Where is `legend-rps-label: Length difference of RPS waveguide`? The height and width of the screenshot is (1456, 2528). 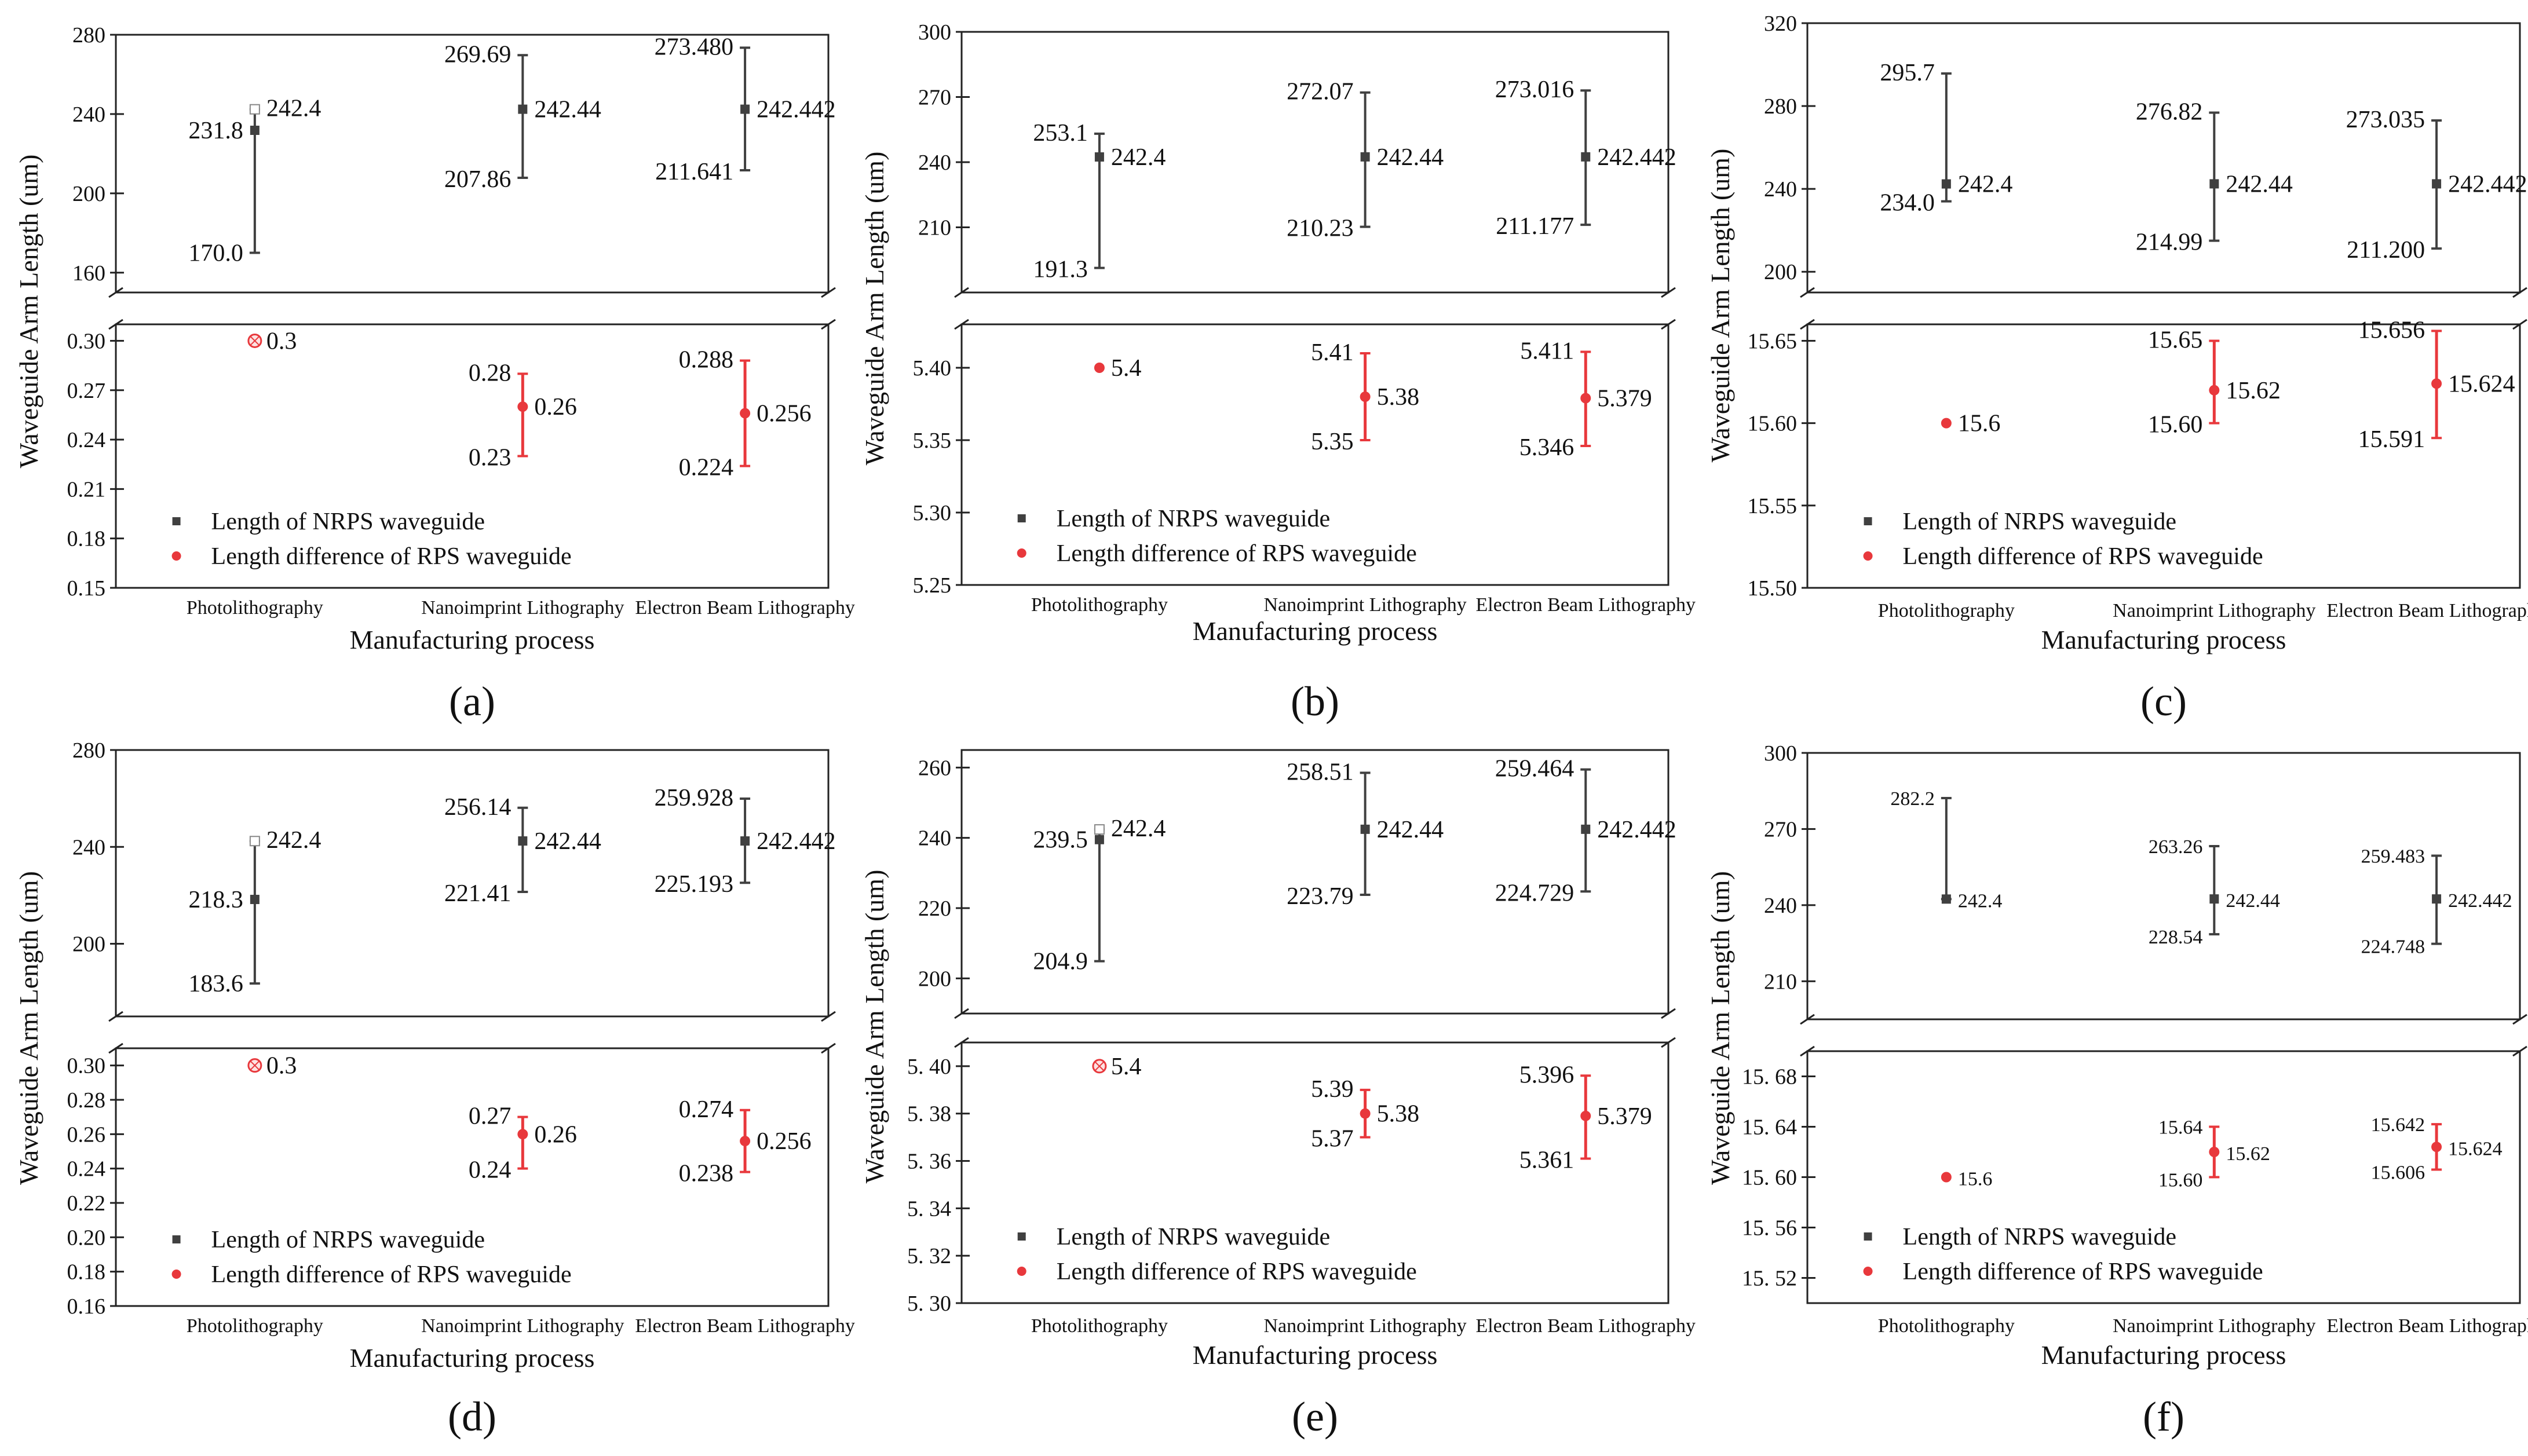 legend-rps-label: Length difference of RPS waveguide is located at coordinates (2083, 557).